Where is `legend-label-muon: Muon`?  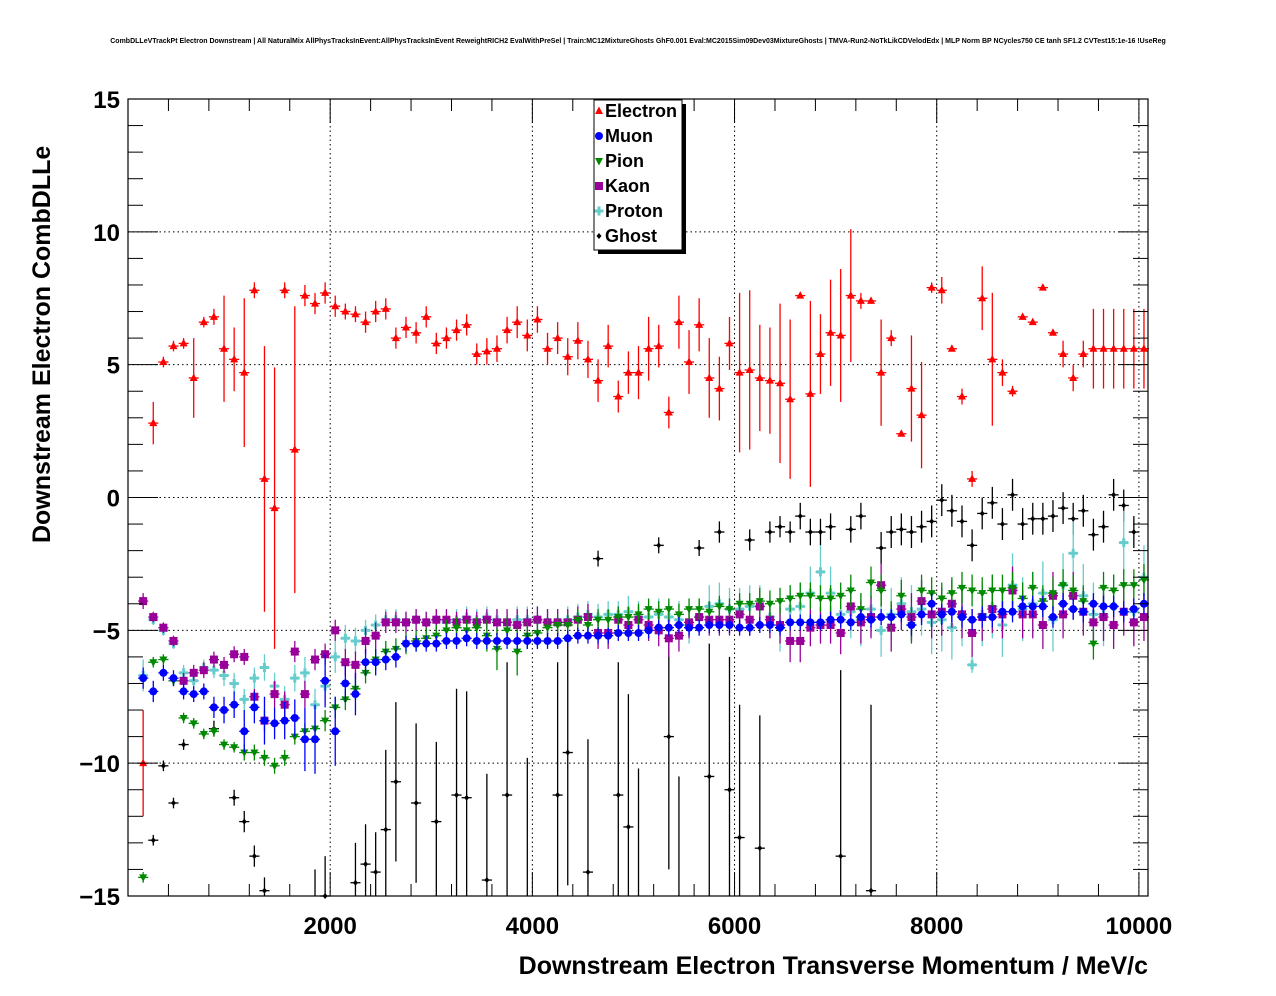 legend-label-muon: Muon is located at coordinates (629, 136).